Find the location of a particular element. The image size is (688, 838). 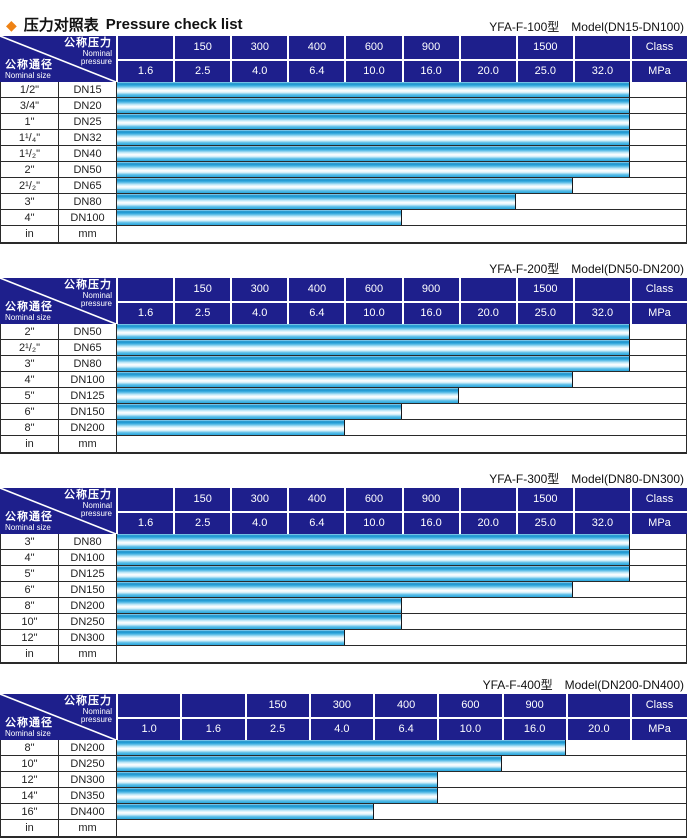

size-inch-cell: 1¹/₄" is located at coordinates (30, 137).